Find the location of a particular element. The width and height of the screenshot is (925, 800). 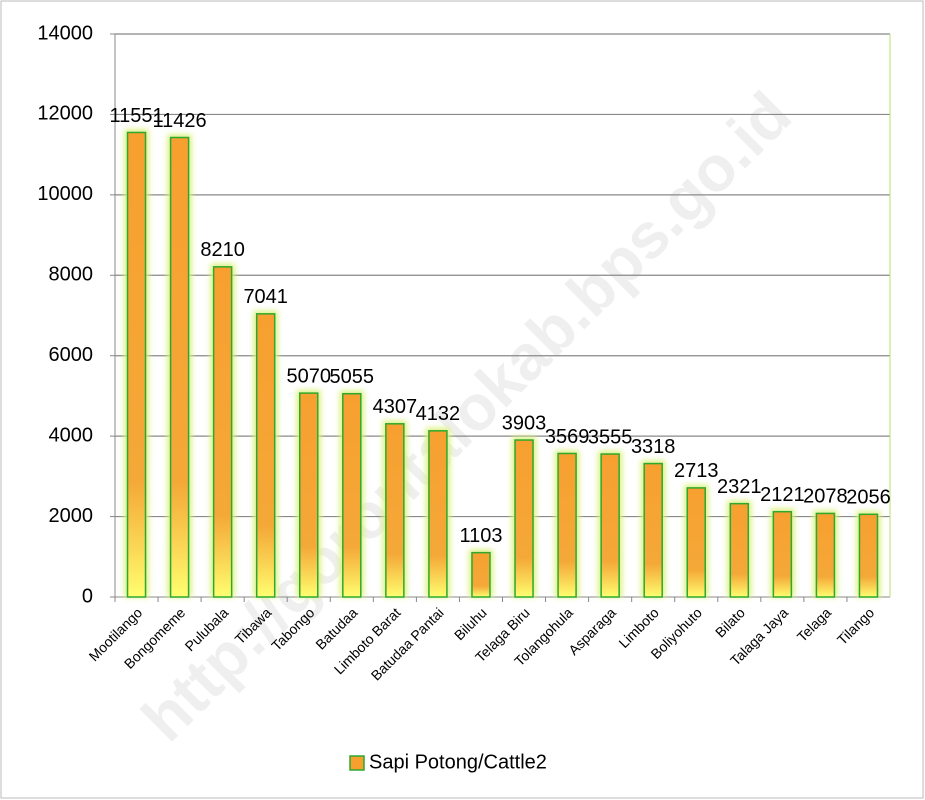

data-label: 3569 is located at coordinates (567, 437).